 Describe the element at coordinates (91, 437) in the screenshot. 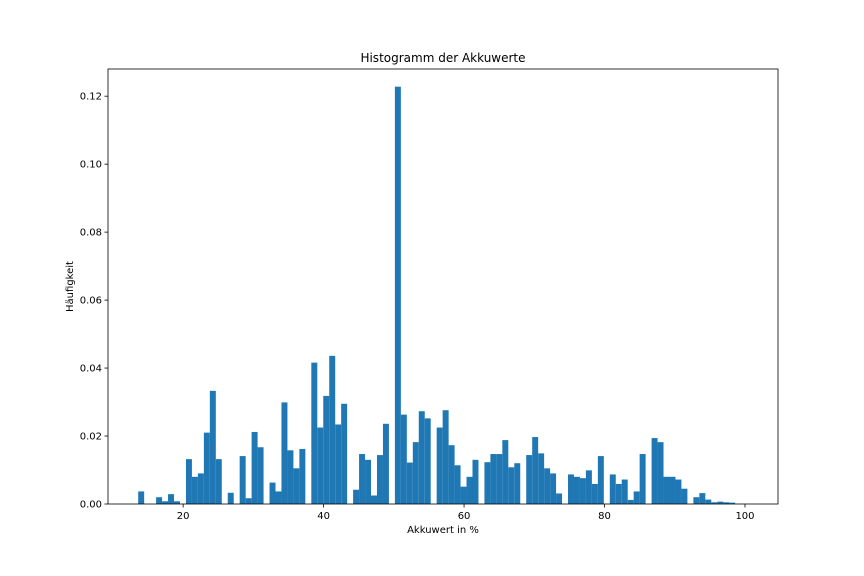

I see `y-tick-label: 0.02` at that location.